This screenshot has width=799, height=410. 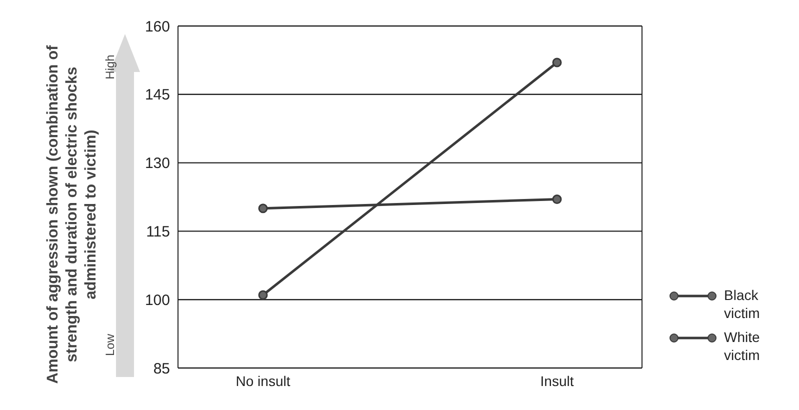 What do you see at coordinates (110, 345) in the screenshot?
I see `text: Low` at bounding box center [110, 345].